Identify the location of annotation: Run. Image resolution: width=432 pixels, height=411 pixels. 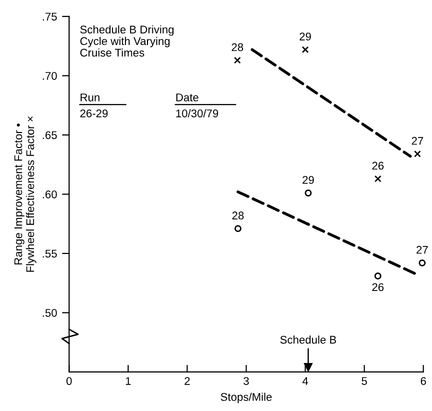
(90, 98).